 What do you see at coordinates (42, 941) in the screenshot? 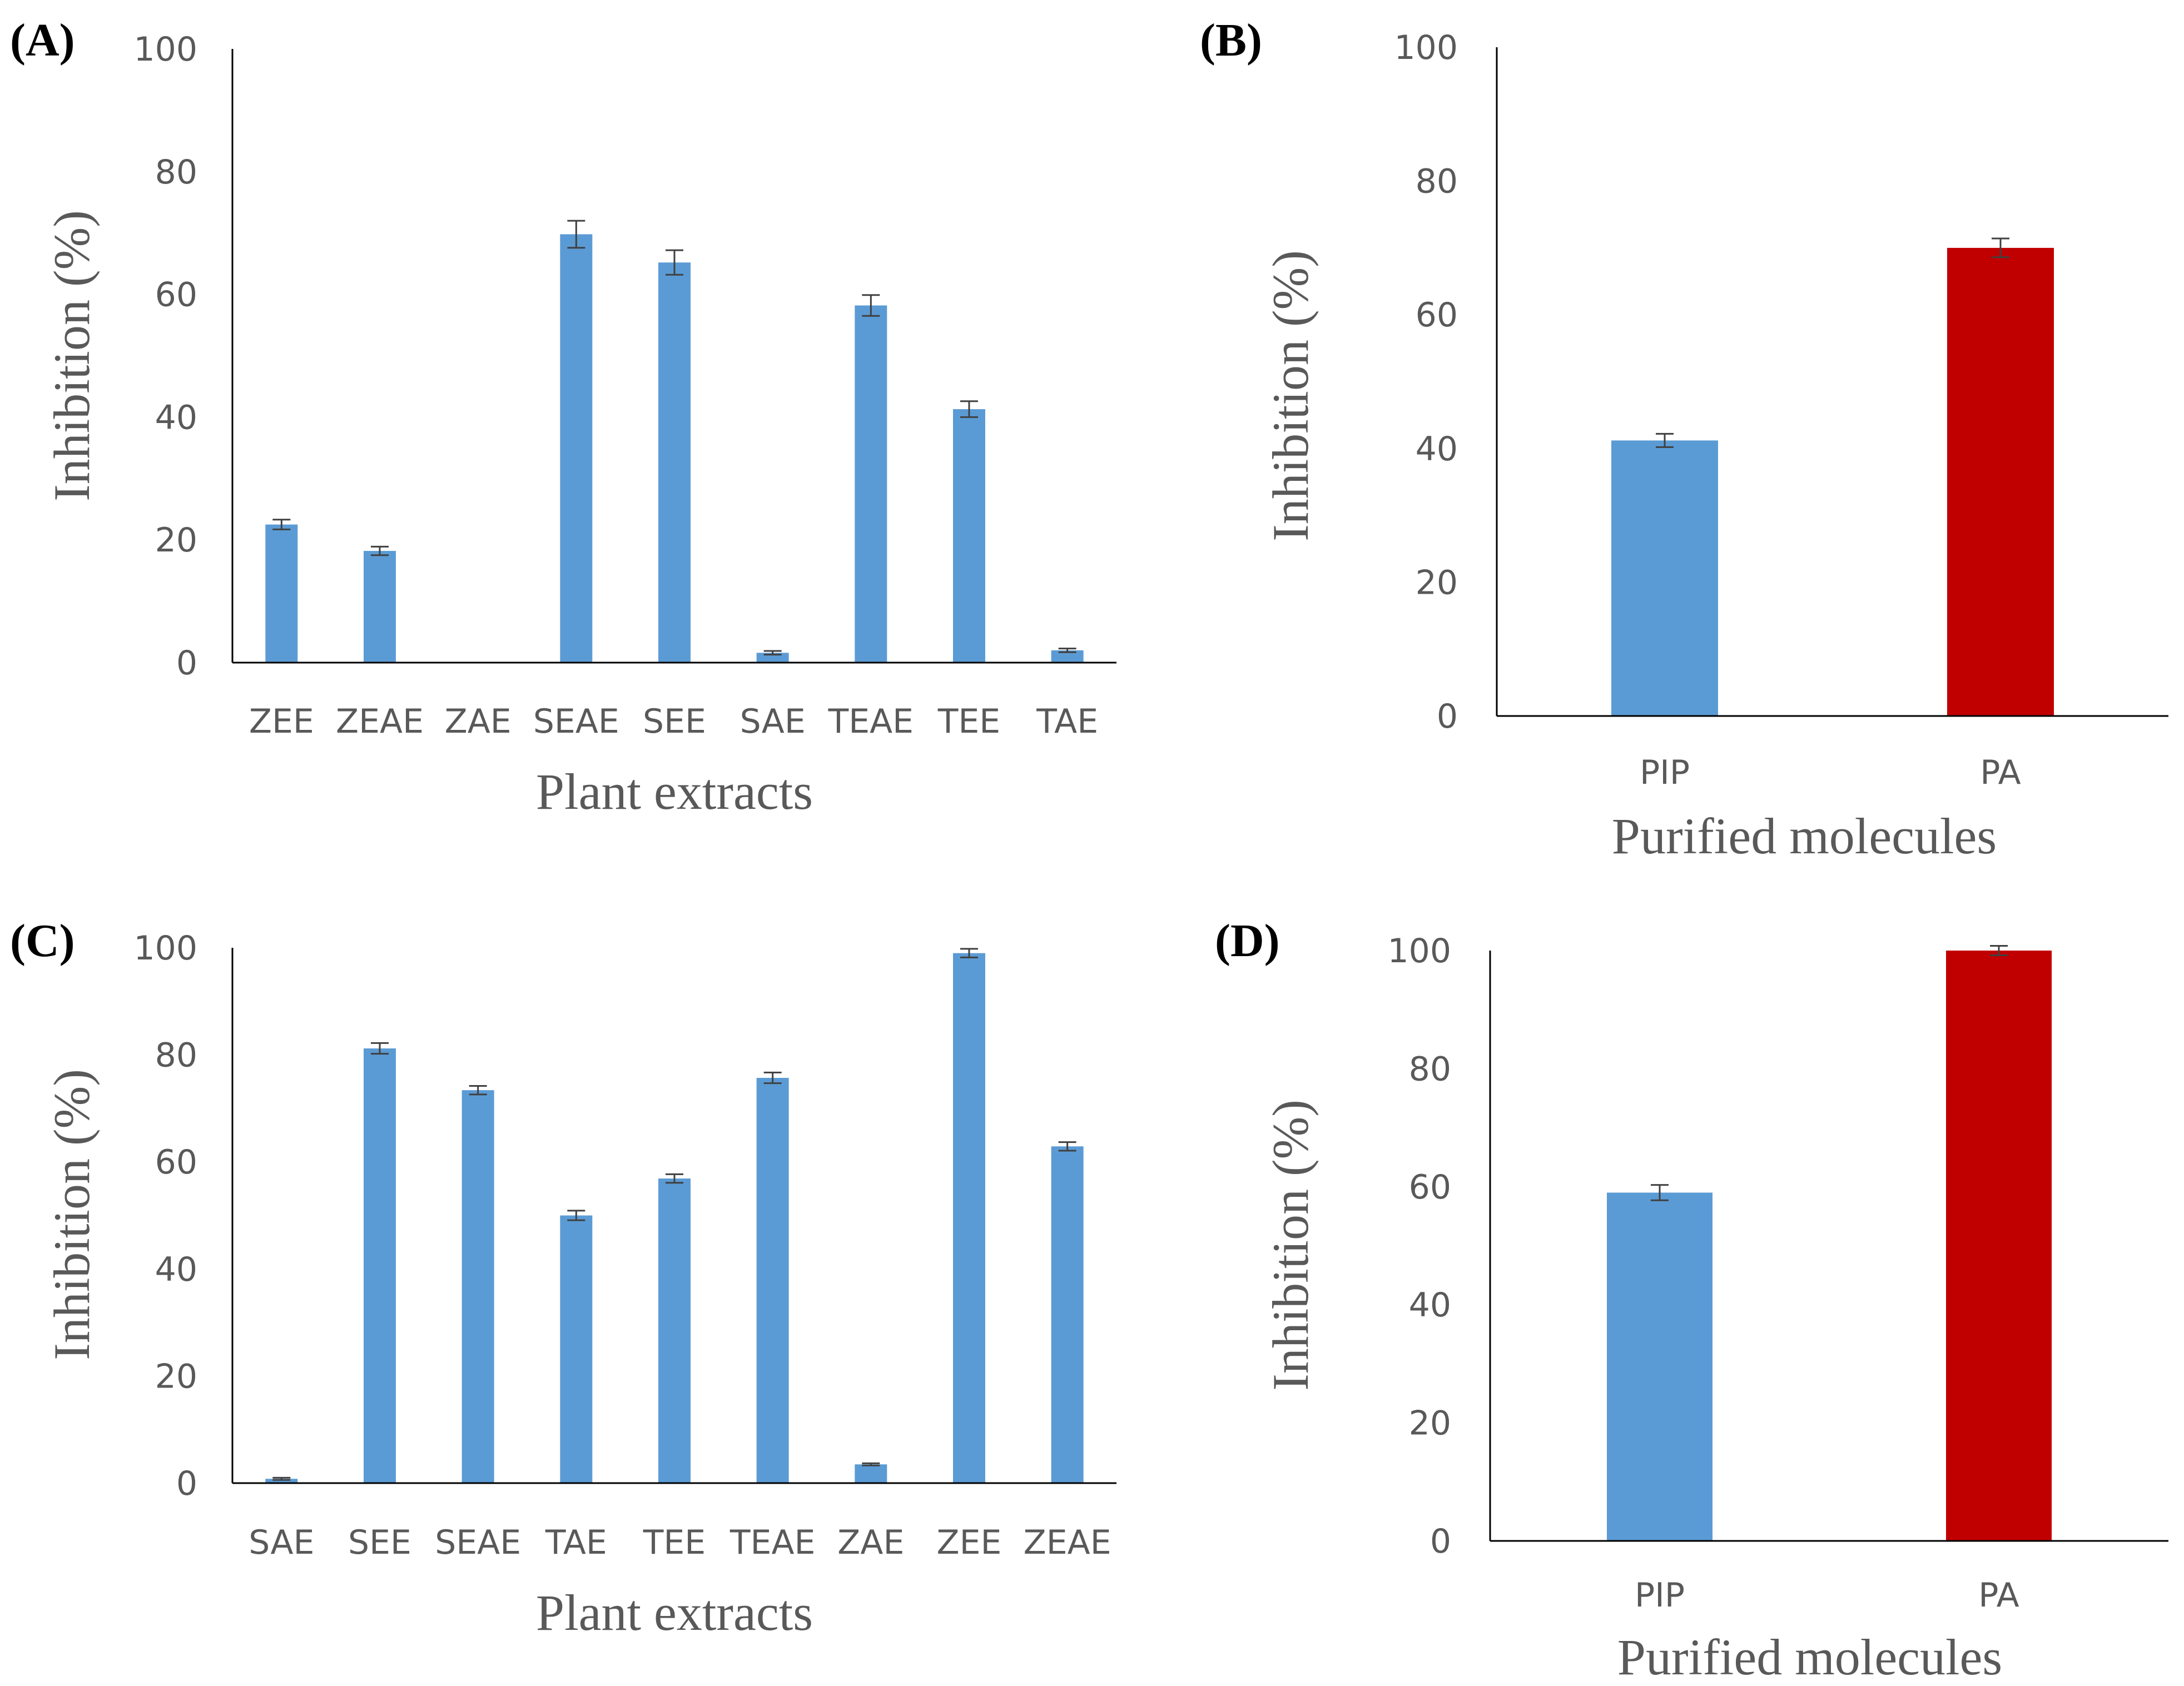
I see `panel-label: (C)` at bounding box center [42, 941].